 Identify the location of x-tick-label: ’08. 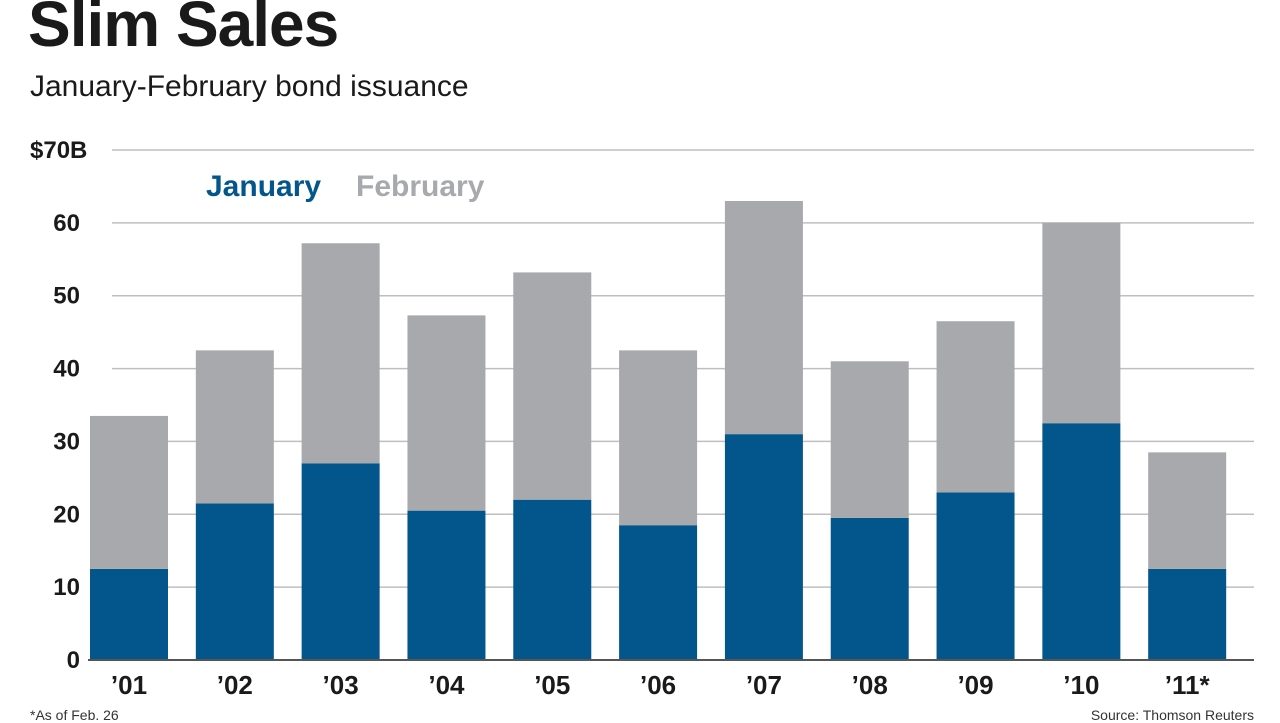
(870, 685).